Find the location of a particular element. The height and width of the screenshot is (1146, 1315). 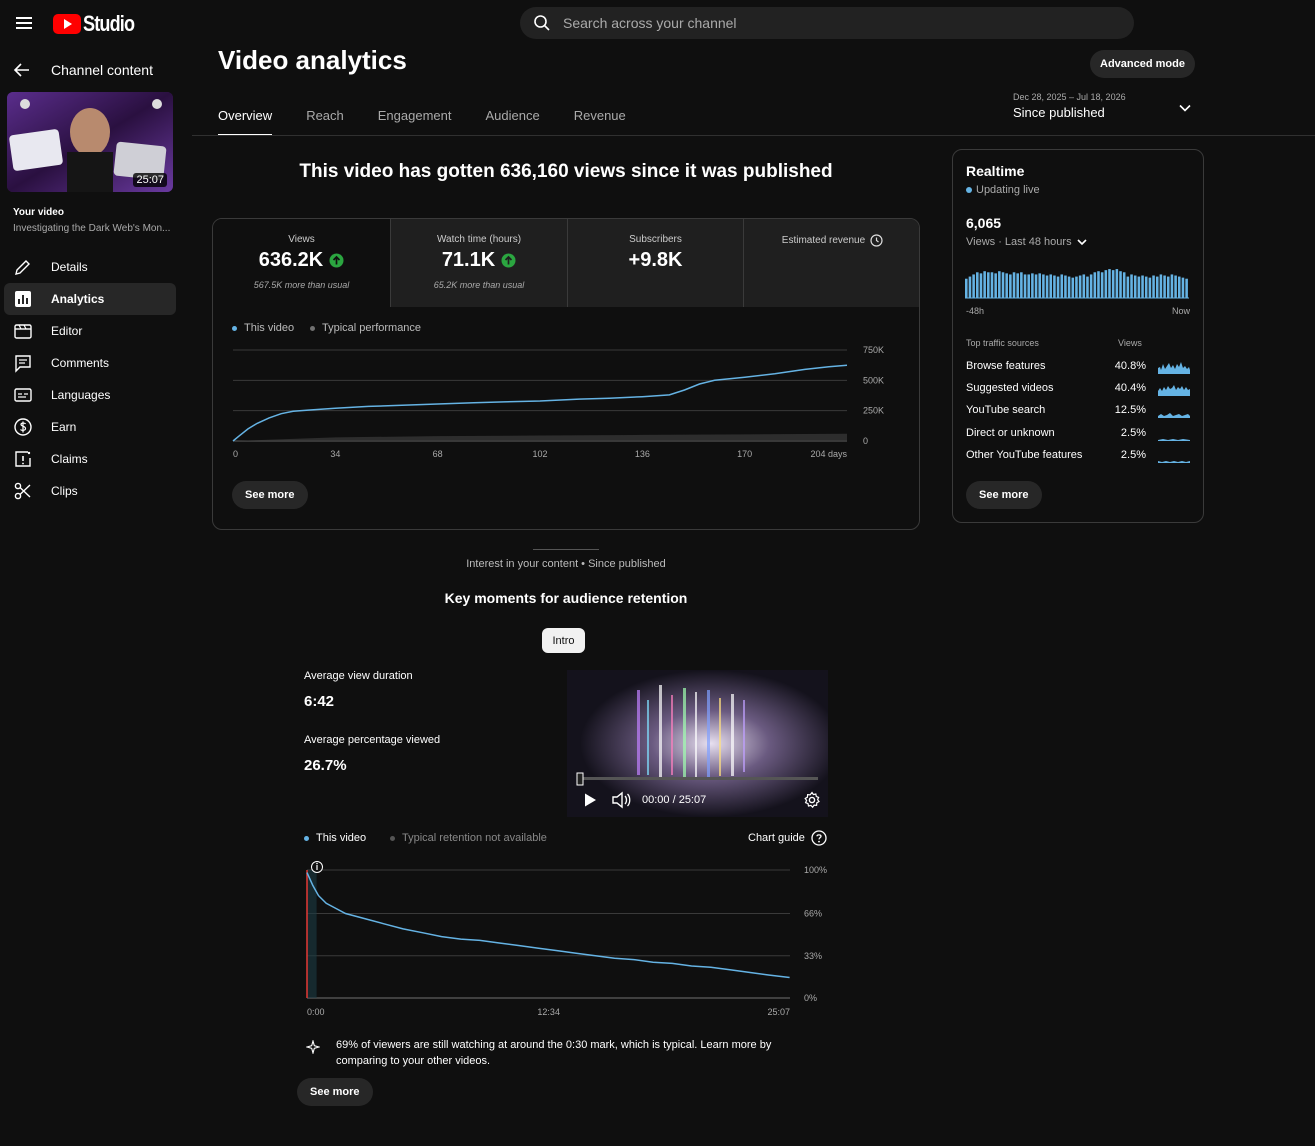

chevron-down-icon is located at coordinates (1185, 108).